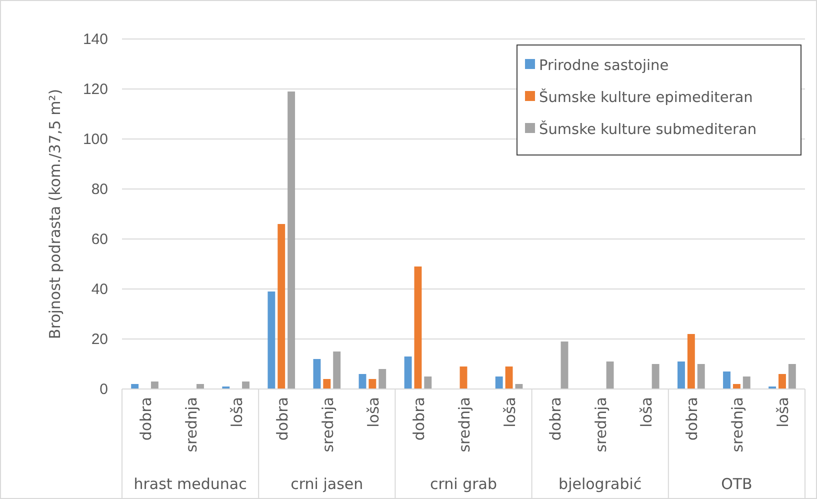 The width and height of the screenshot is (817, 499). What do you see at coordinates (648, 129) in the screenshot?
I see `legend-label: Šumske kulture submediteran` at bounding box center [648, 129].